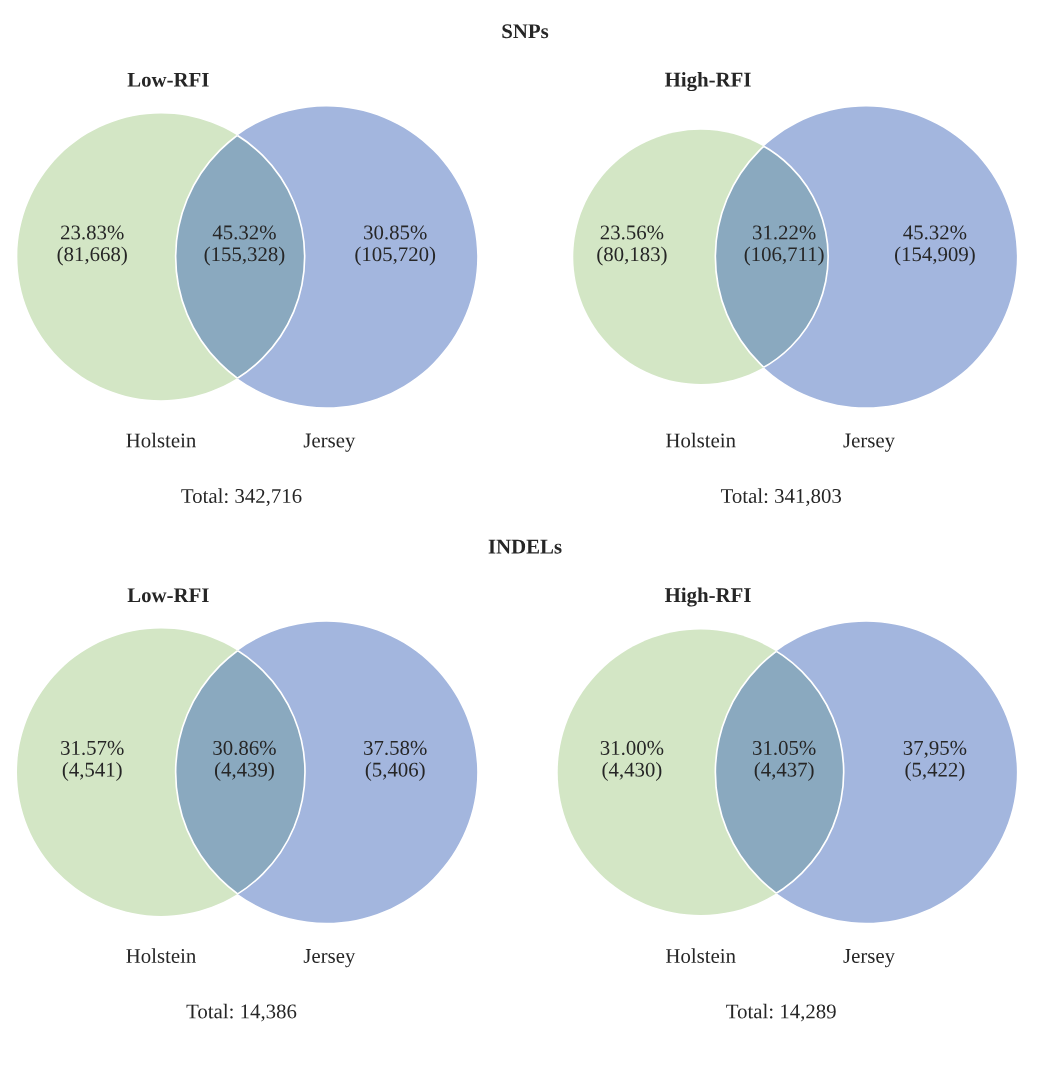  I want to click on text: INDELs, so click(525, 546).